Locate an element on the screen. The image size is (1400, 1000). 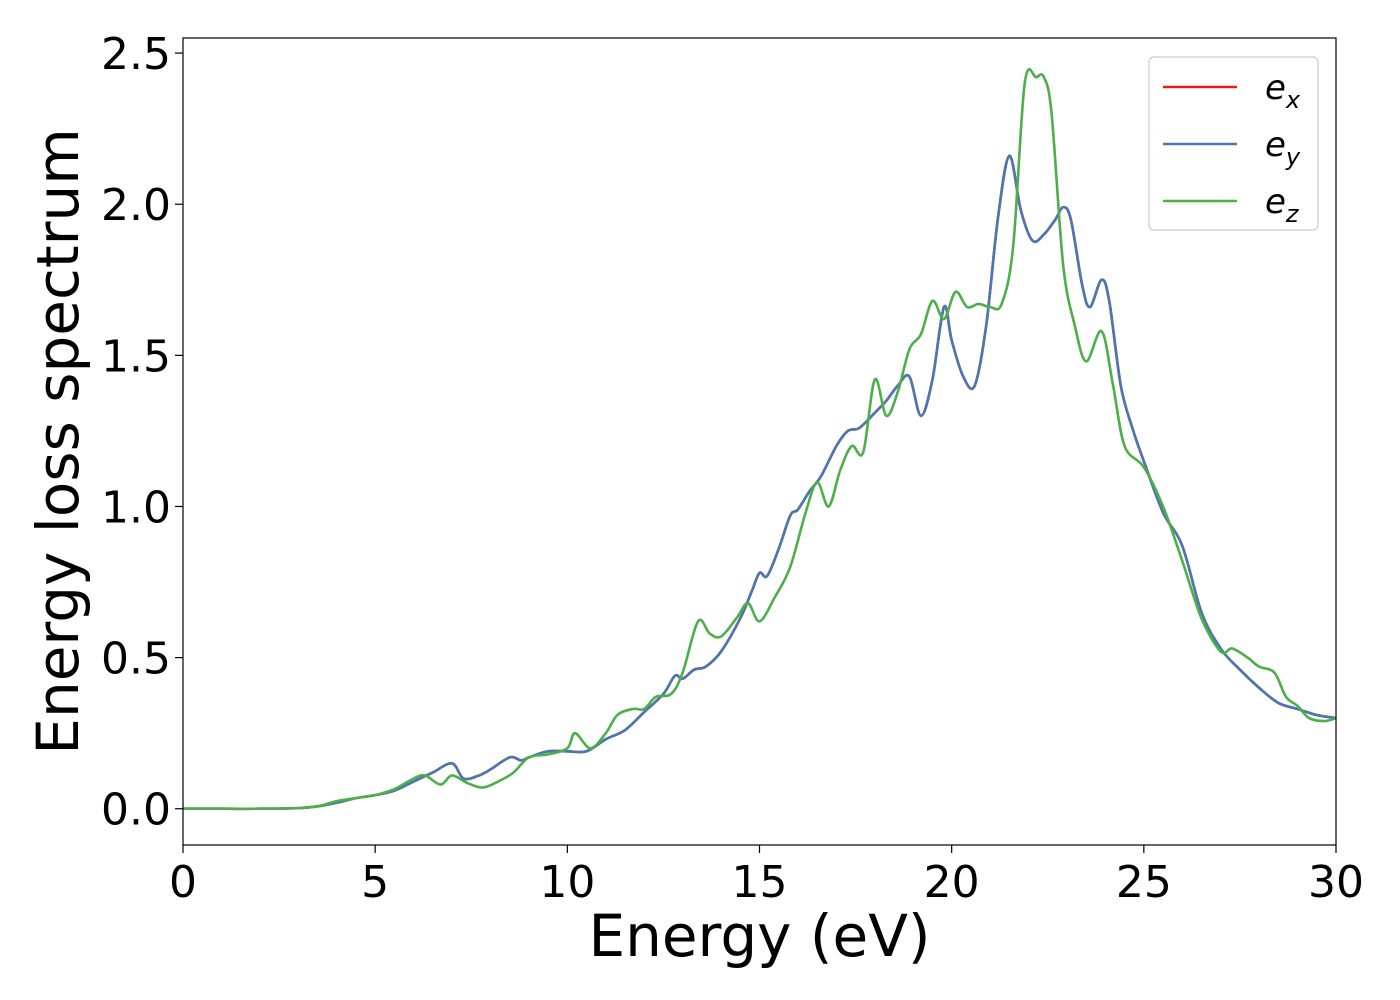
x-axis-ticks: 0 5 10 15 20 25 30 is located at coordinates (766, 876).